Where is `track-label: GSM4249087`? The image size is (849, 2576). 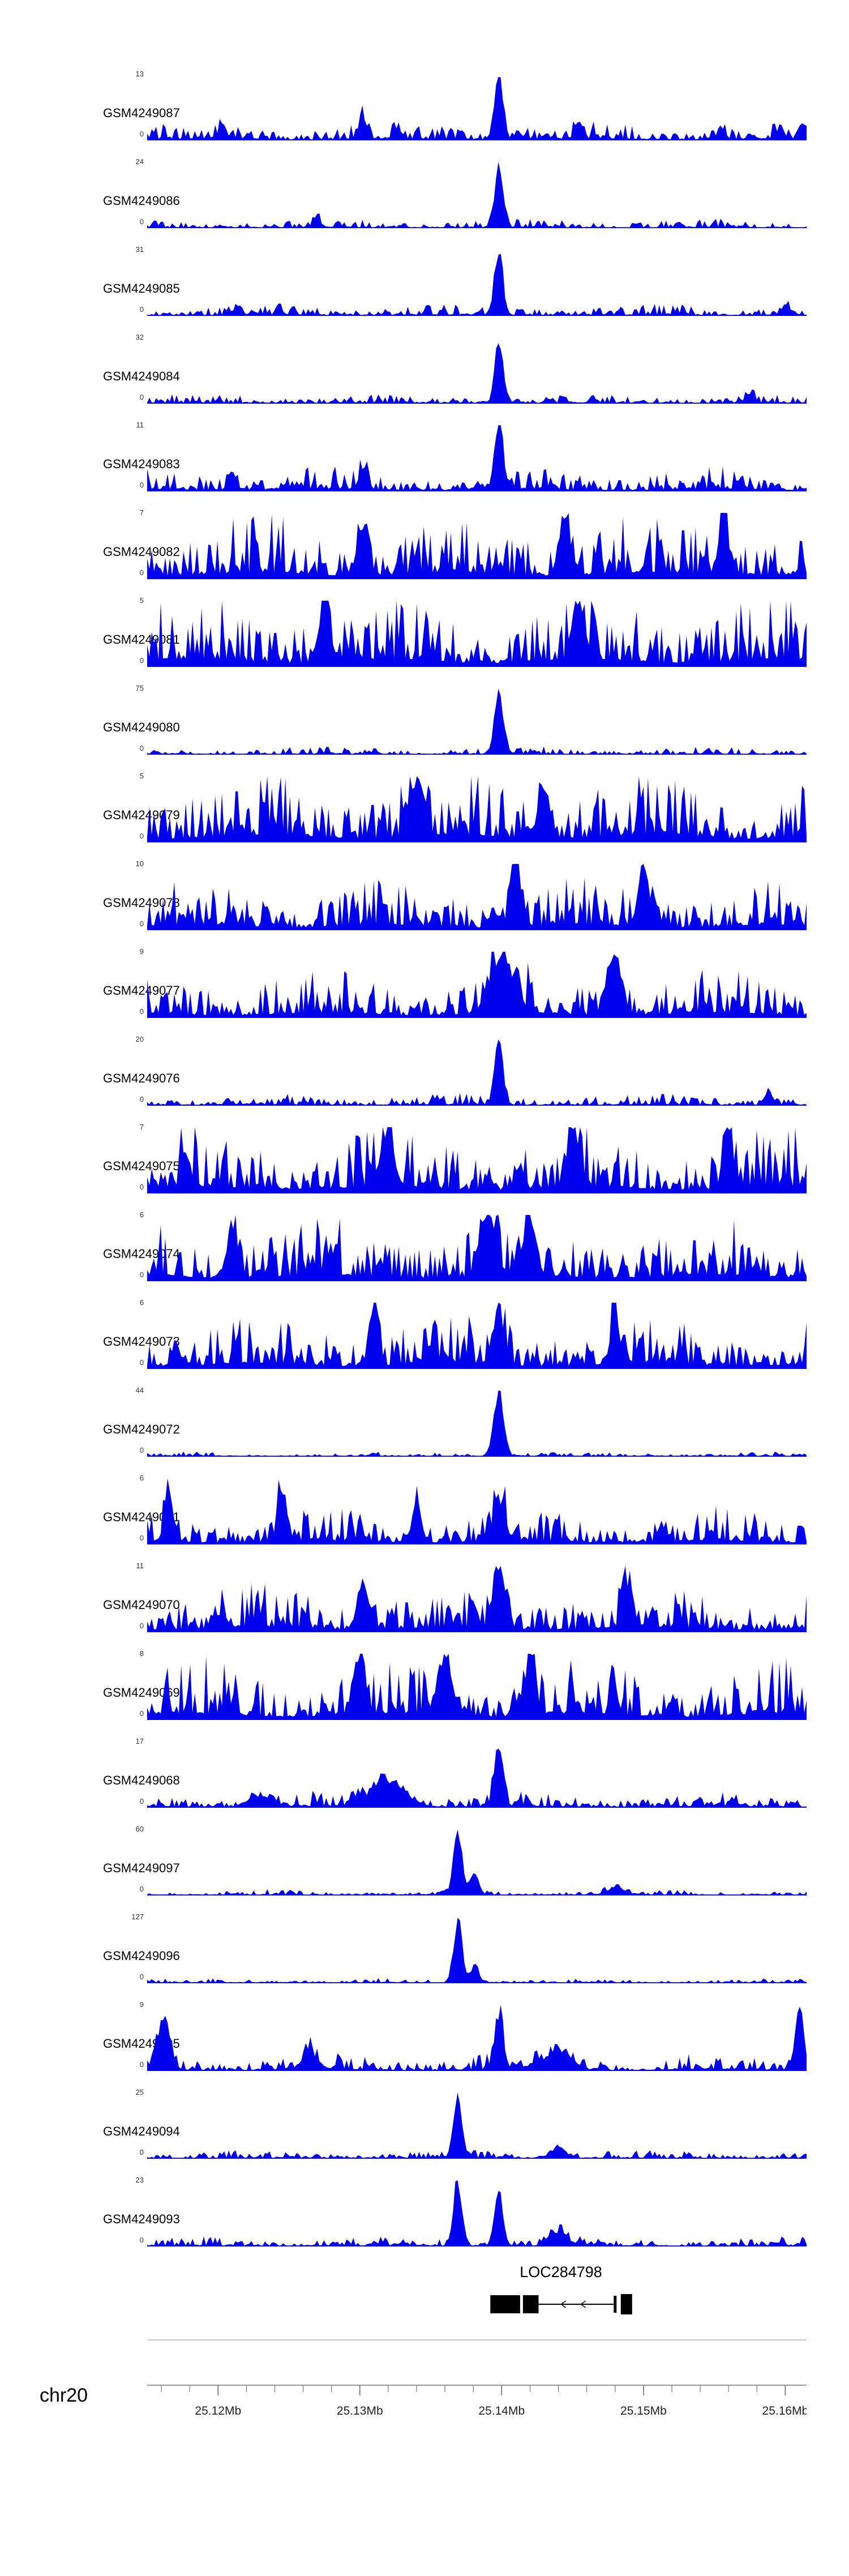
track-label: GSM4249087 is located at coordinates (141, 113).